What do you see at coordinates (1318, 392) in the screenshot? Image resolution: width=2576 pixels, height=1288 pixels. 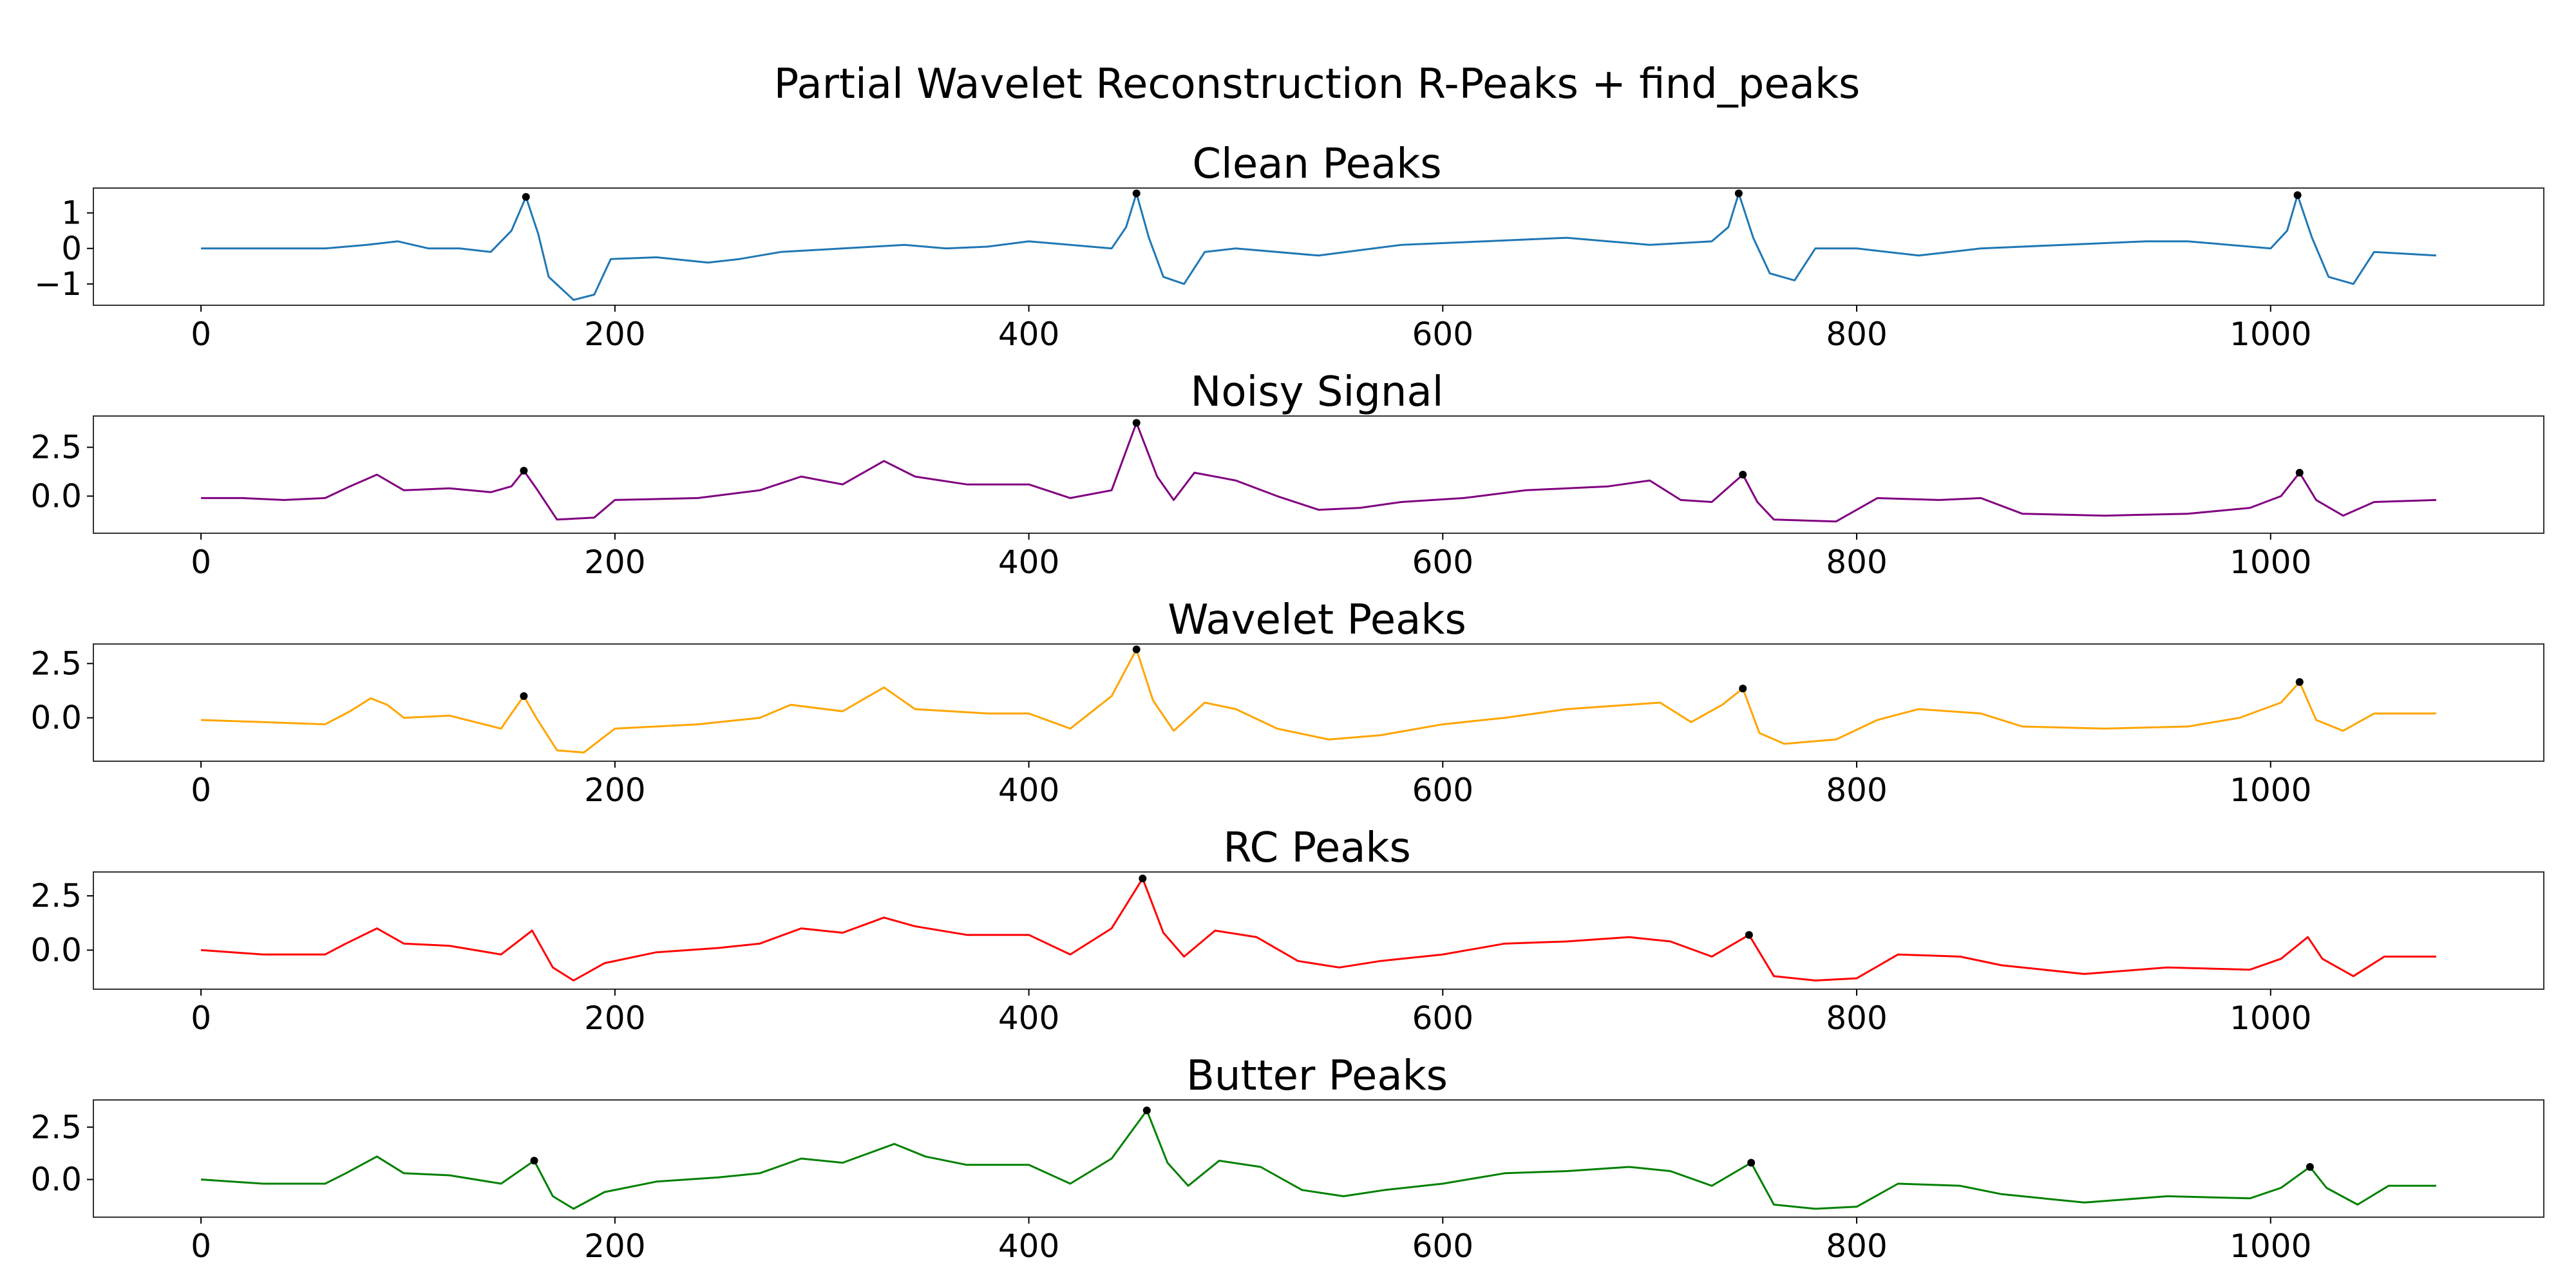 I see `subplot-title: Noisy Signal` at bounding box center [1318, 392].